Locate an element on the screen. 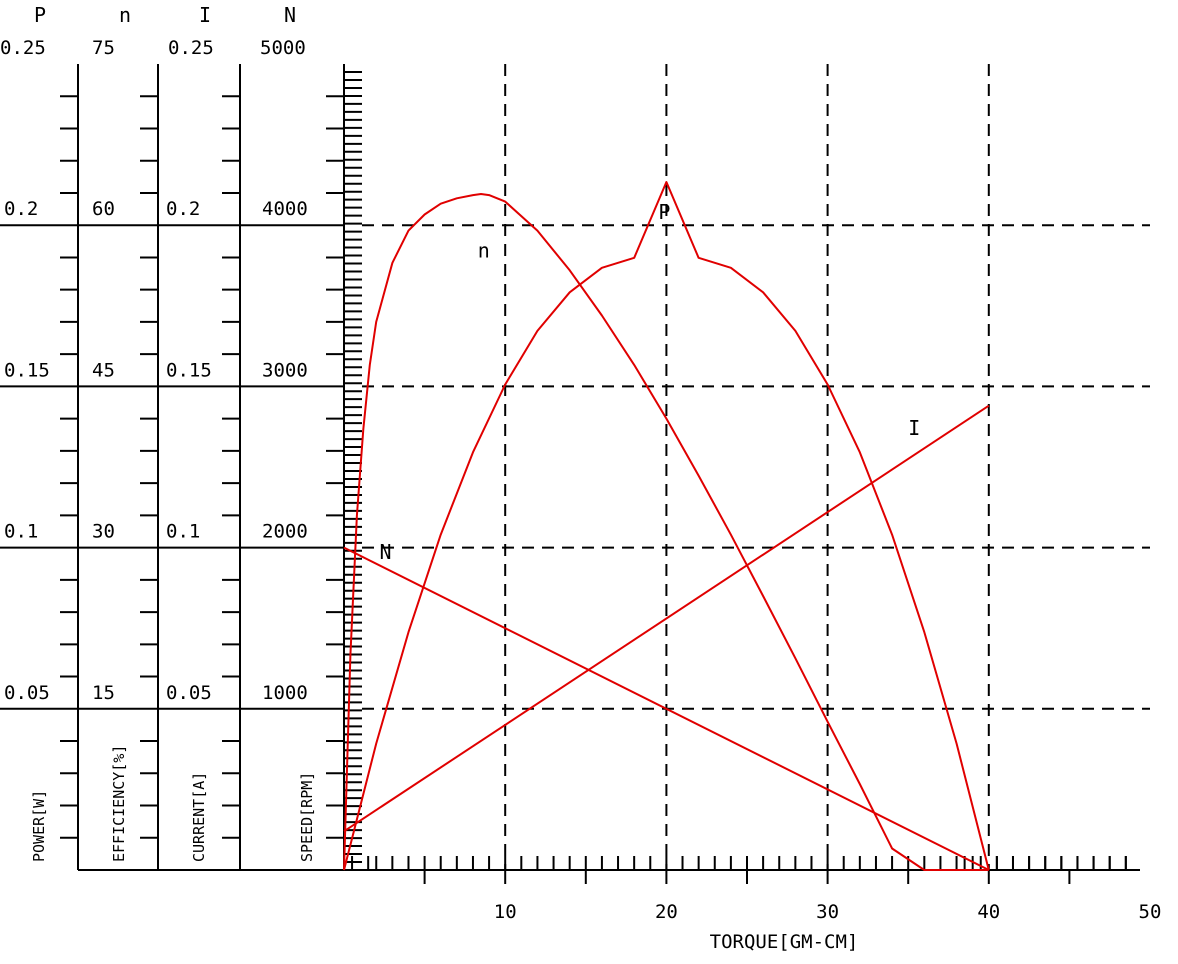 Image resolution: width=1178 pixels, height=964 pixels. axis-value-label: 3000 is located at coordinates (285, 370).